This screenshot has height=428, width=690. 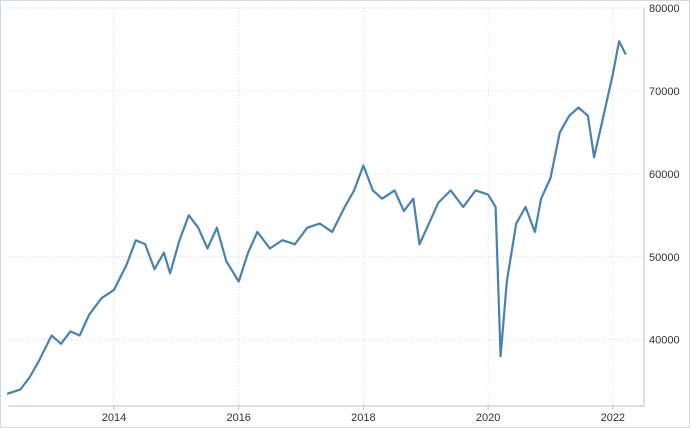 What do you see at coordinates (664, 341) in the screenshot?
I see `y-tick-label: 40000` at bounding box center [664, 341].